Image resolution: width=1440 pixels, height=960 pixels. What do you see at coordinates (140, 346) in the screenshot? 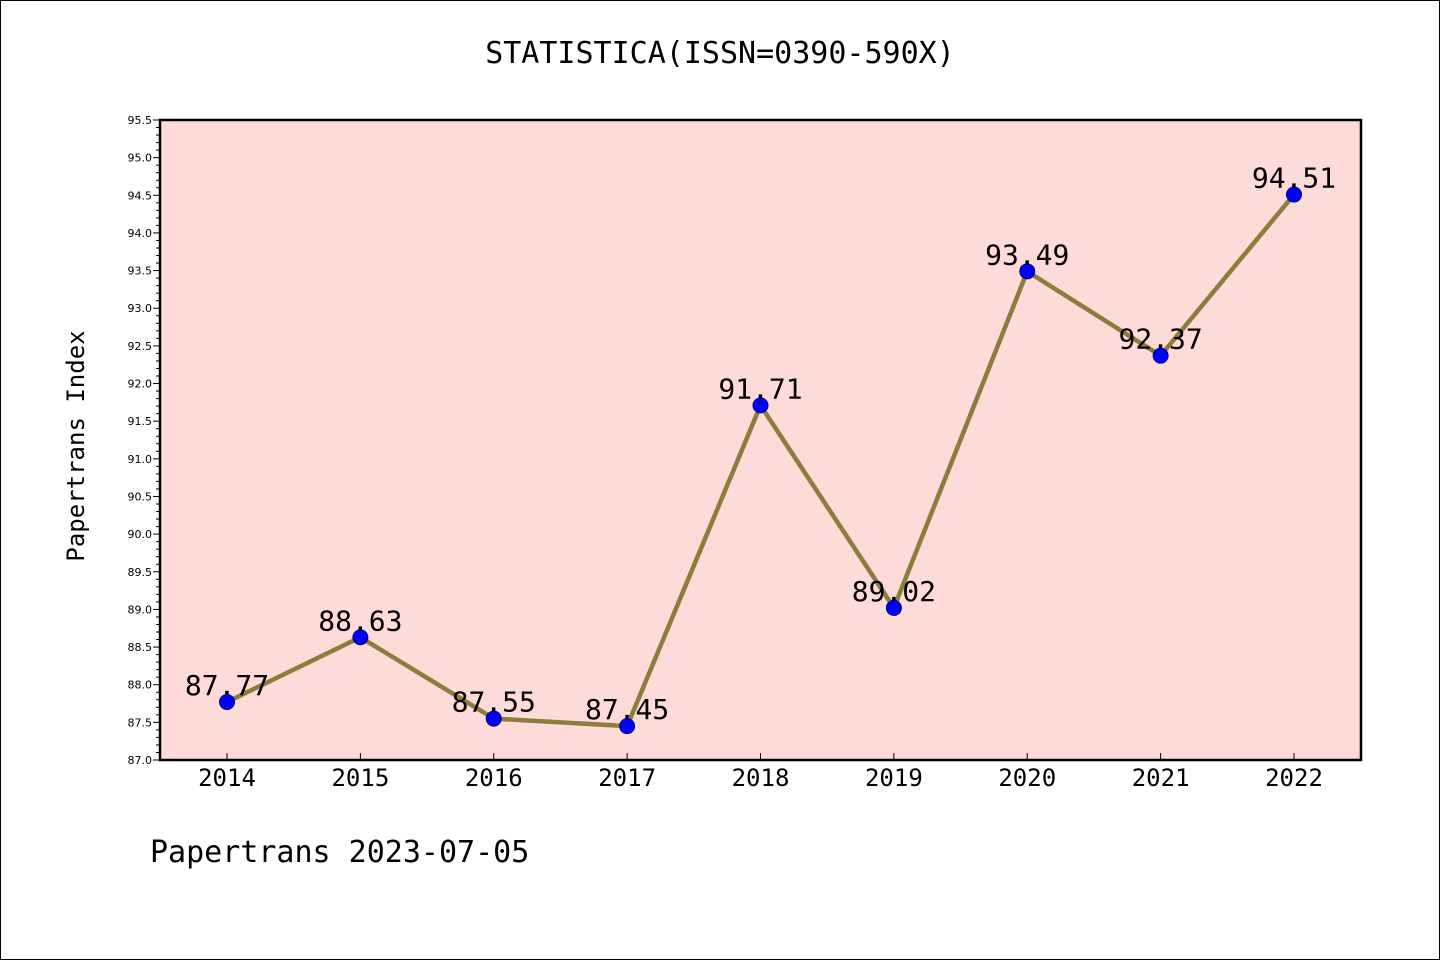
I see `y-tick-label: 92.5` at bounding box center [140, 346].